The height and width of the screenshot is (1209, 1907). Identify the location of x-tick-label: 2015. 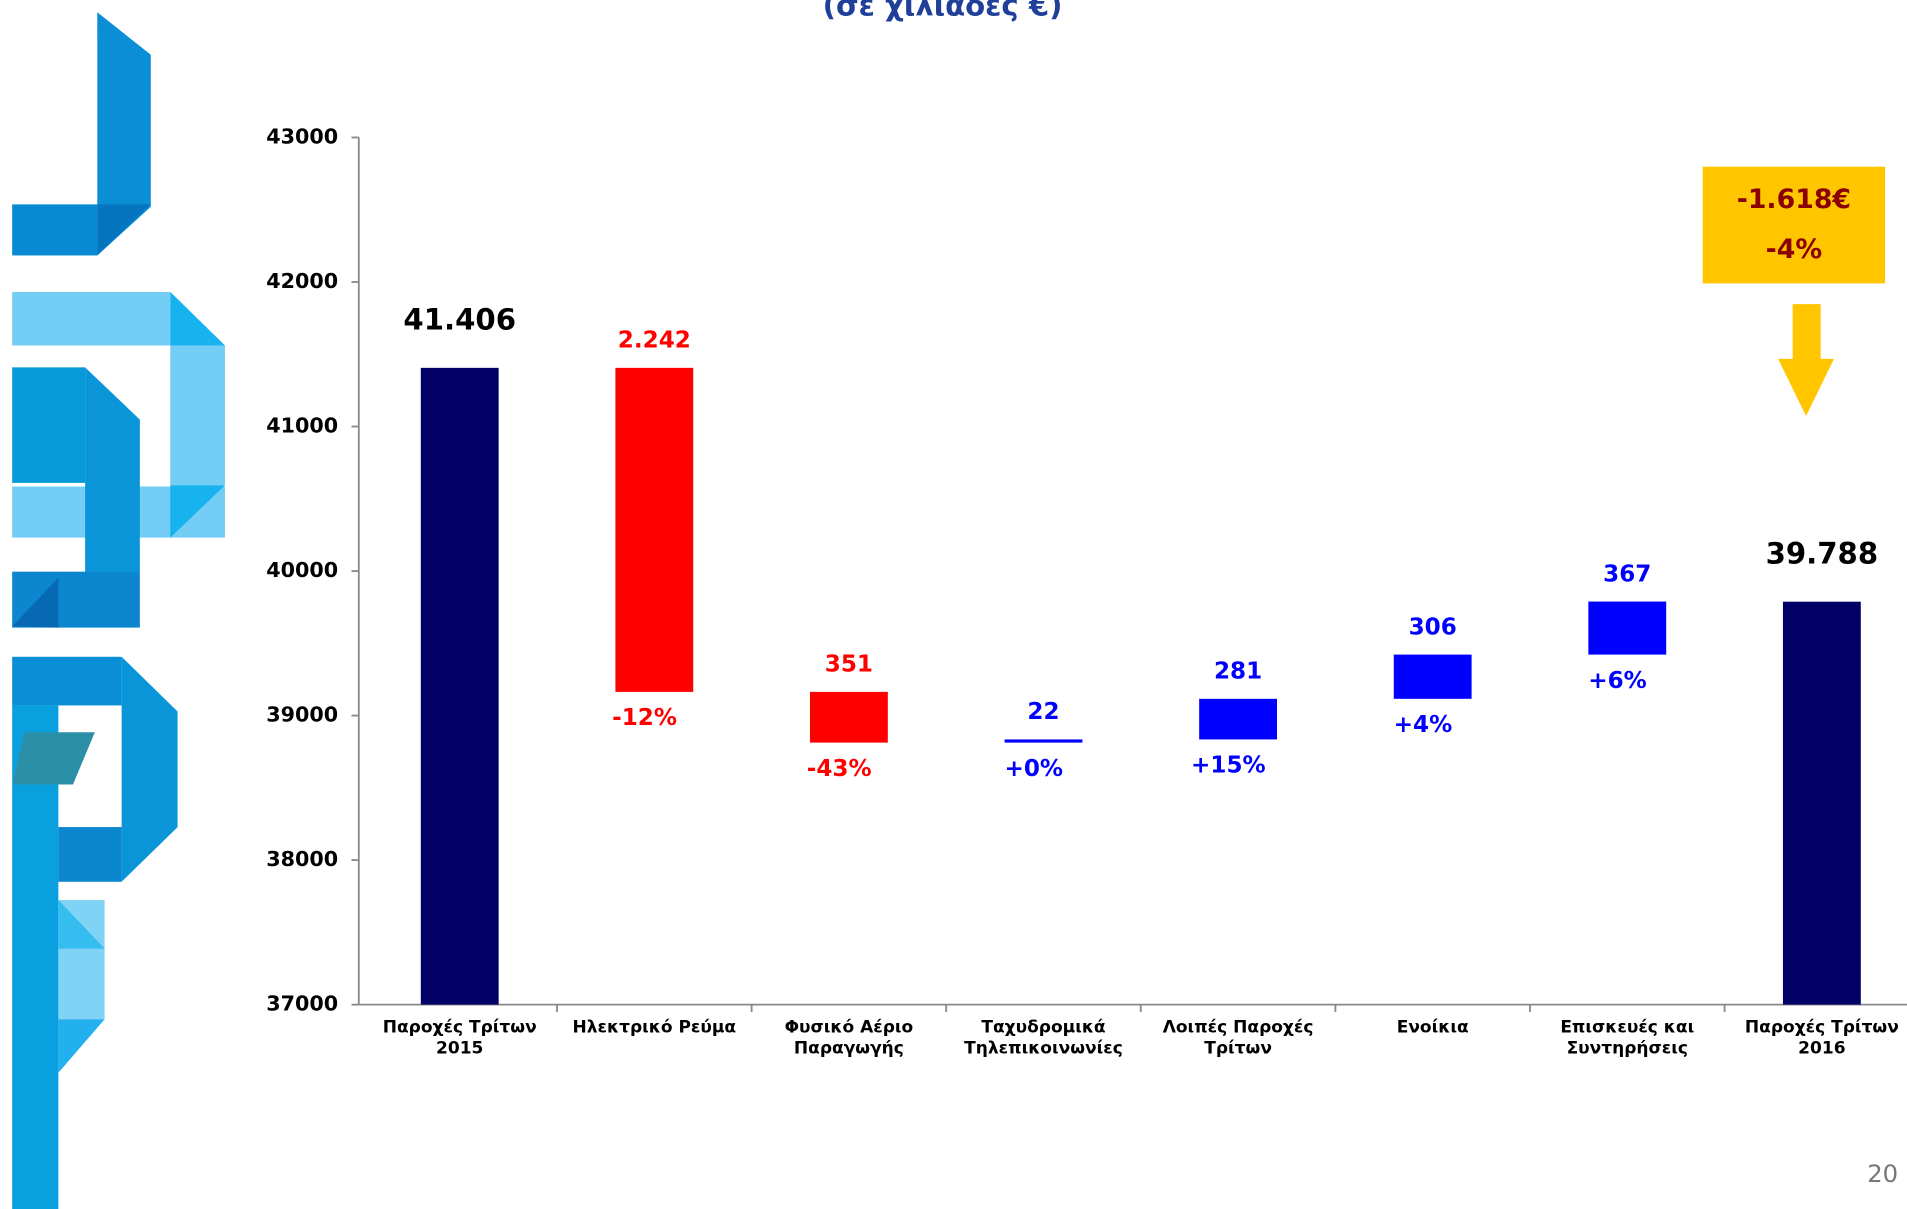
(459, 1048).